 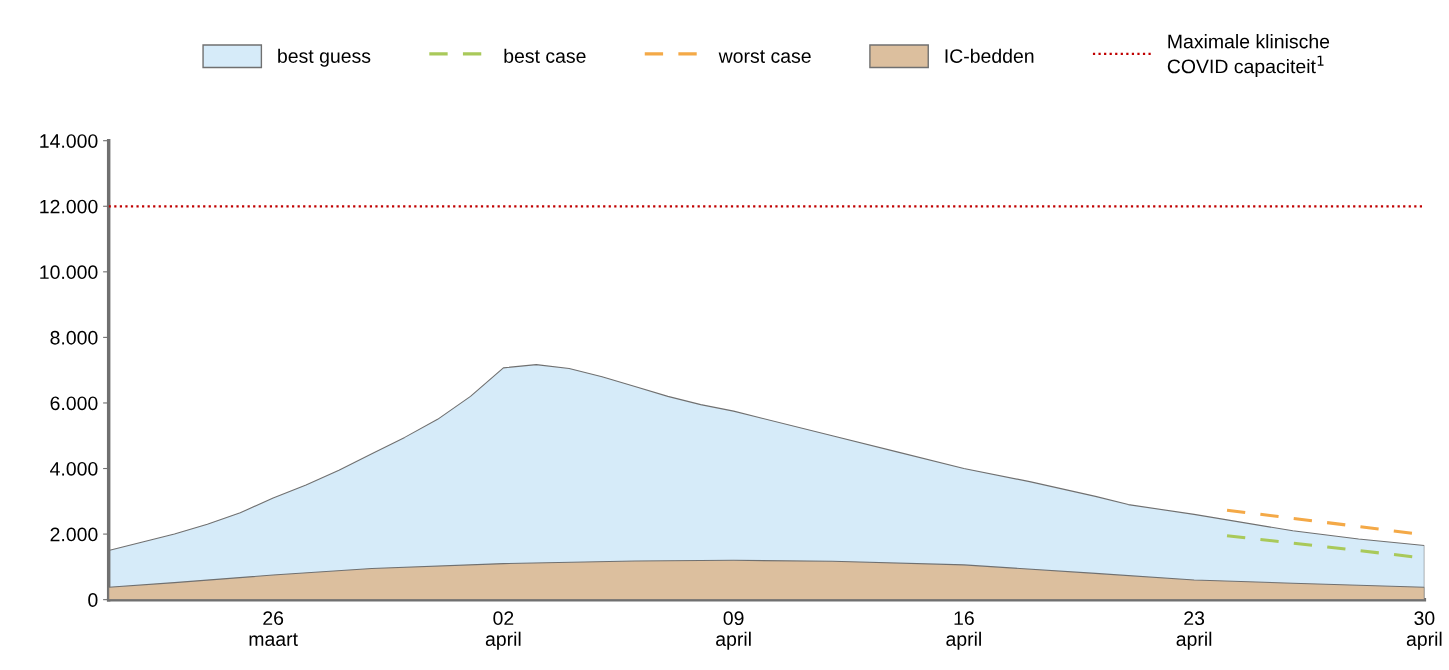 What do you see at coordinates (545, 55) in the screenshot?
I see `legend-label: best case` at bounding box center [545, 55].